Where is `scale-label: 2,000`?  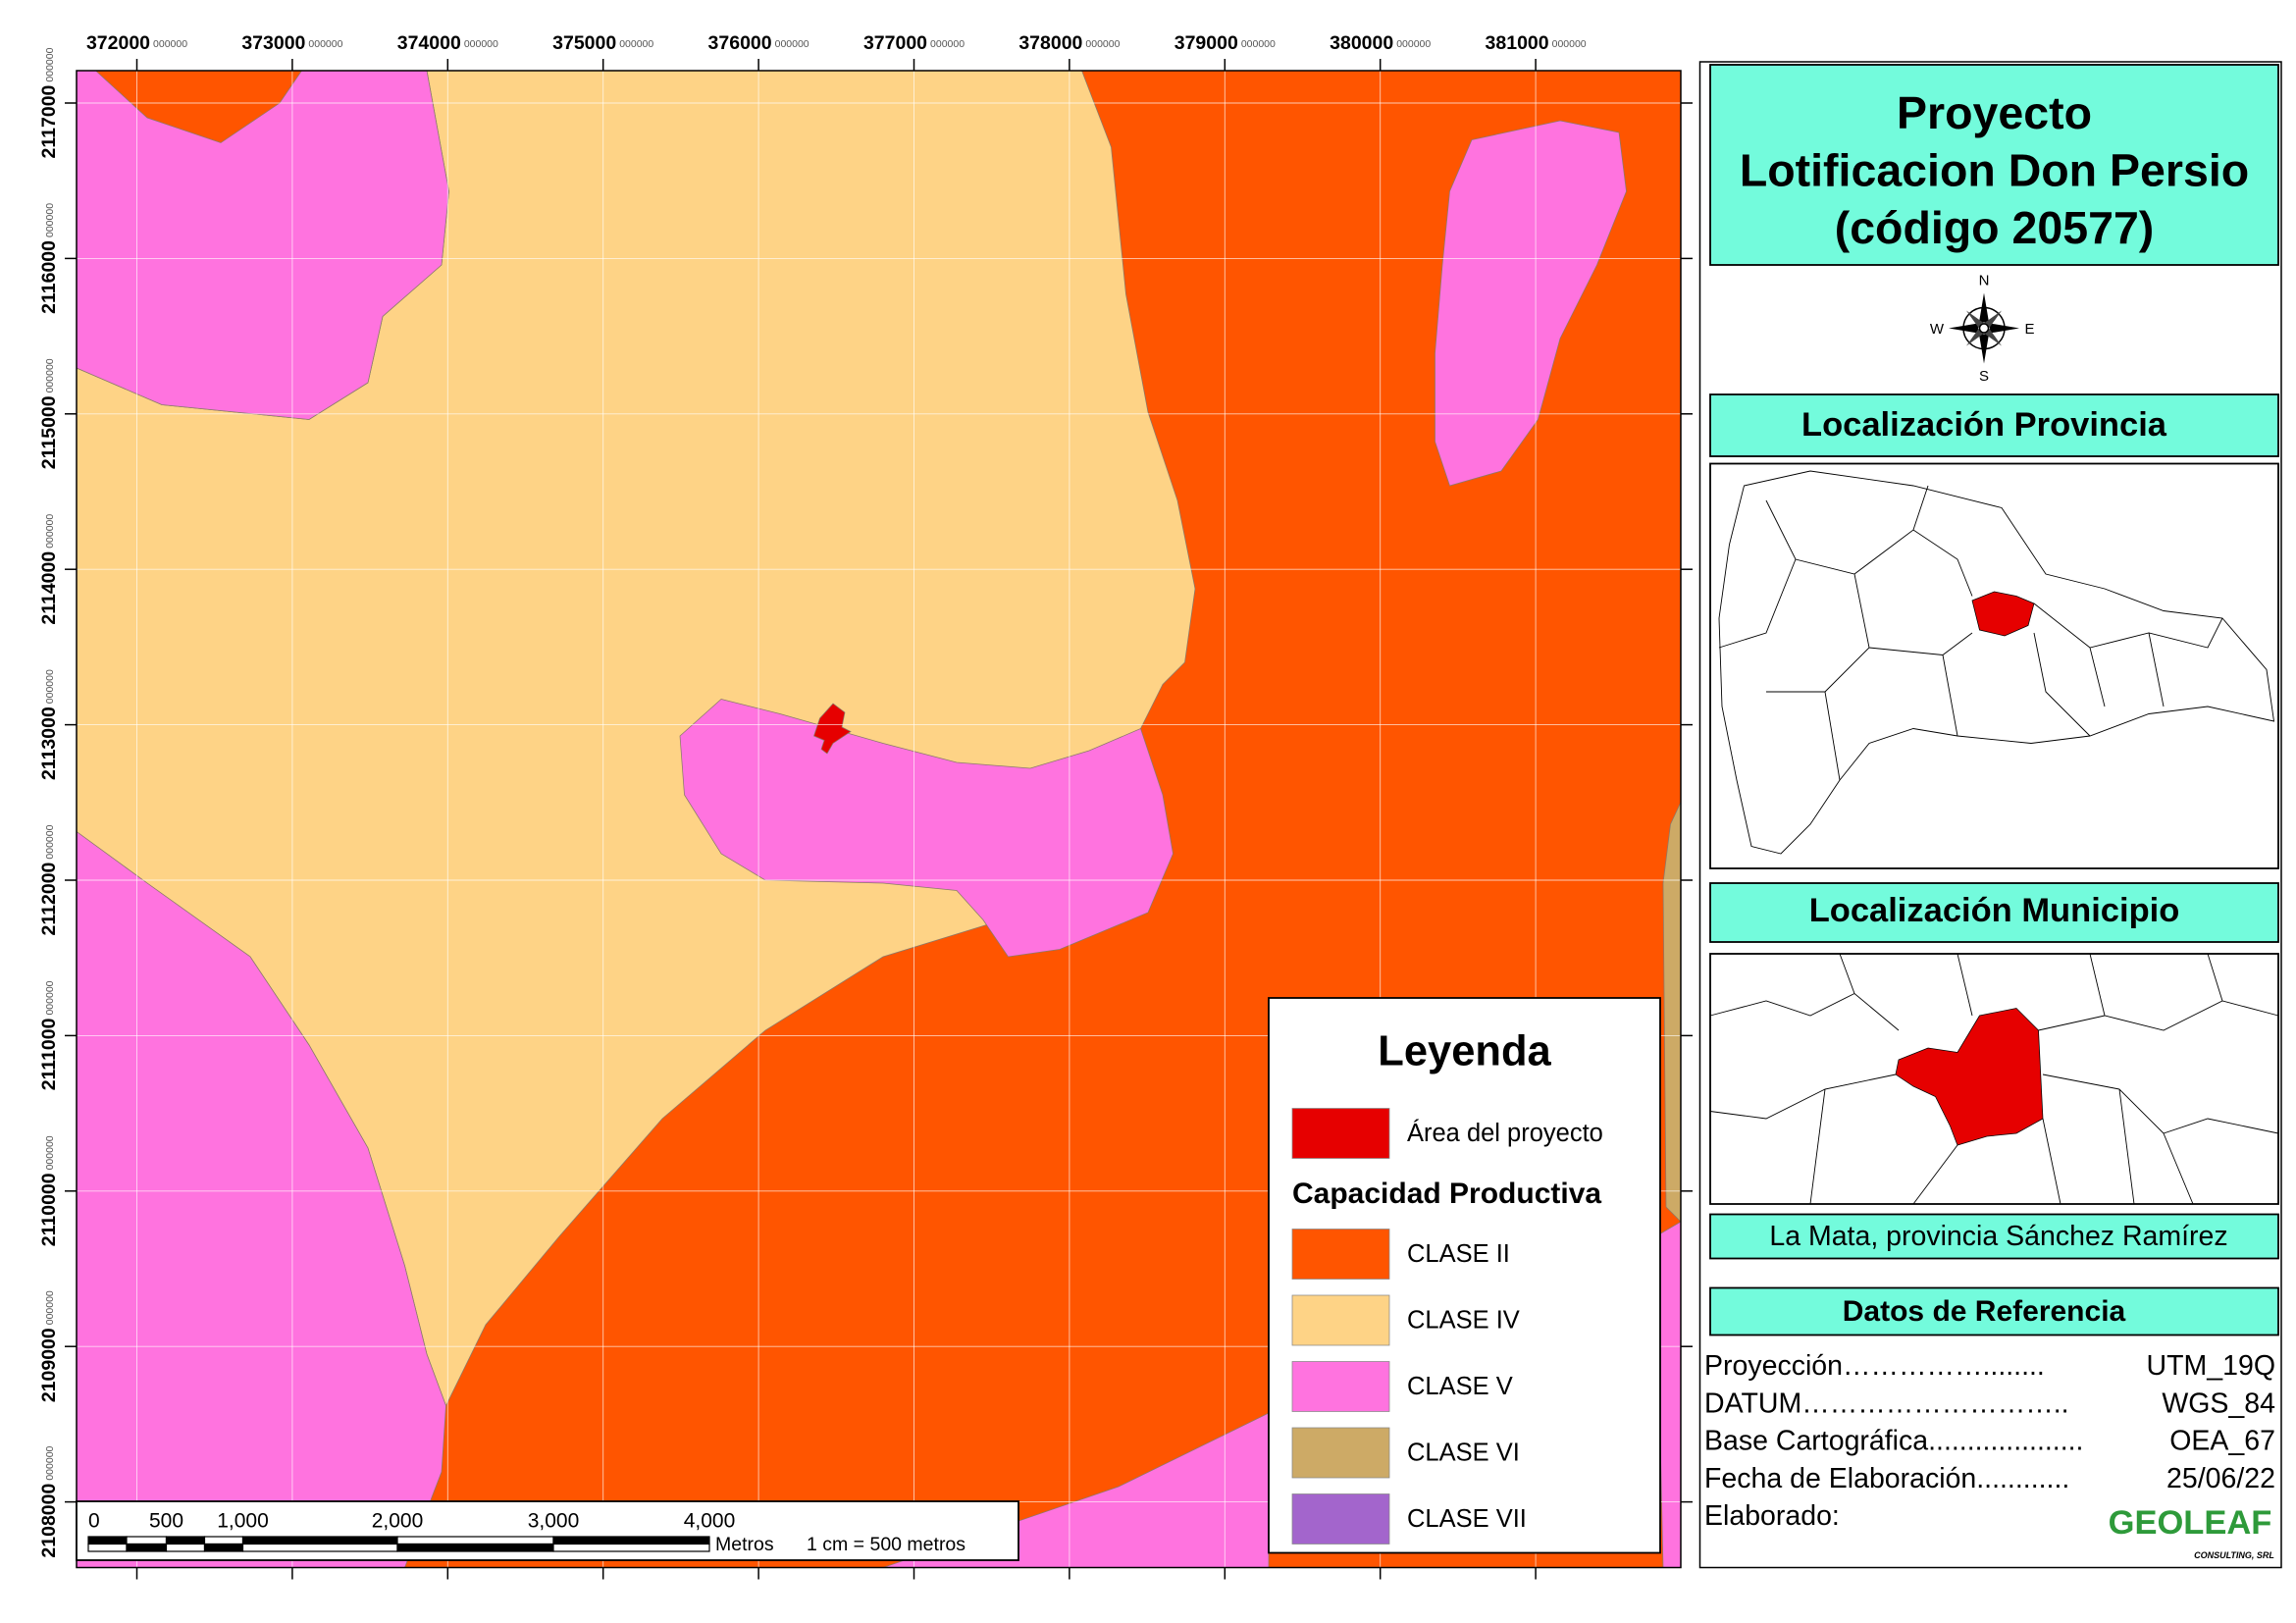 scale-label: 2,000 is located at coordinates (398, 1521).